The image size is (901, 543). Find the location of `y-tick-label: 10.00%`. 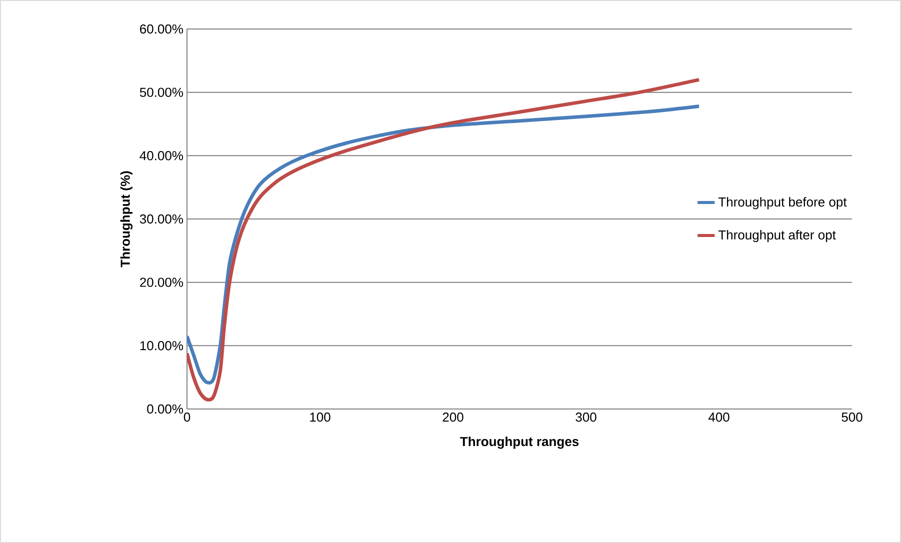

y-tick-label: 10.00% is located at coordinates (162, 345).